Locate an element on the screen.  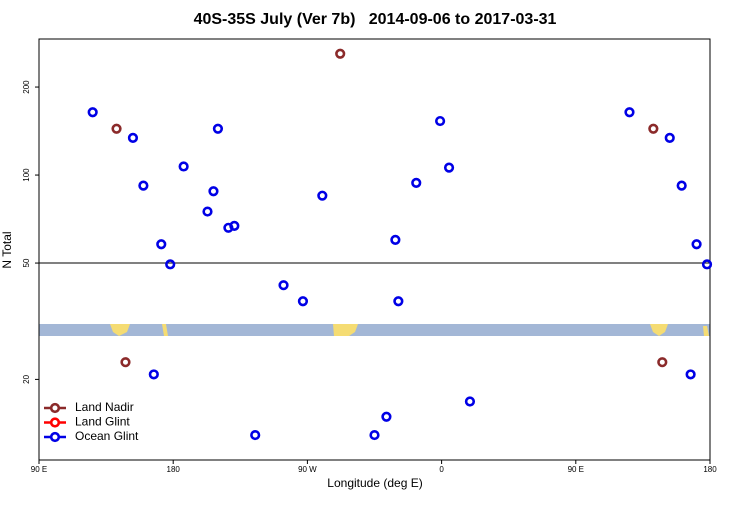
x-axis-label: Longitude (deg E) is located at coordinates (374, 483).